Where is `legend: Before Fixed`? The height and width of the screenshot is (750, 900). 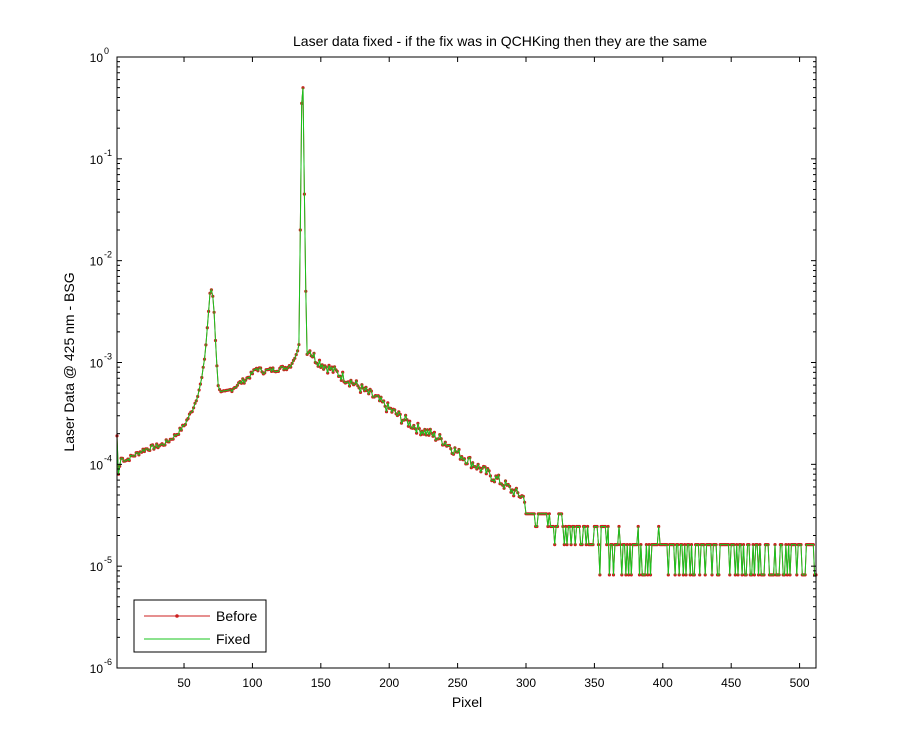 legend: Before Fixed is located at coordinates (200, 626).